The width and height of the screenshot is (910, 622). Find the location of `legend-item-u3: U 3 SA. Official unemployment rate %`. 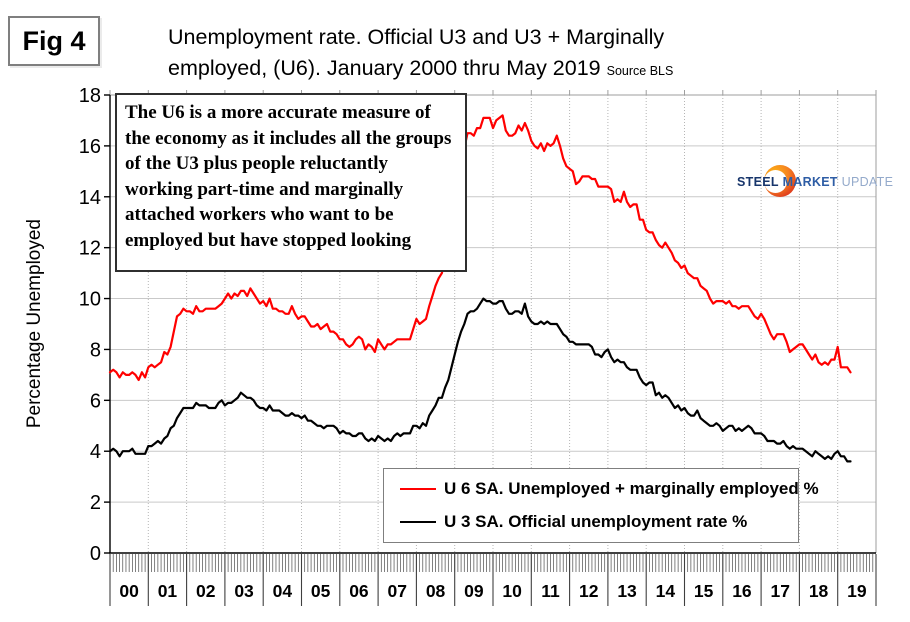

legend-item-u3: U 3 SA. Official unemployment rate % is located at coordinates (599, 522).